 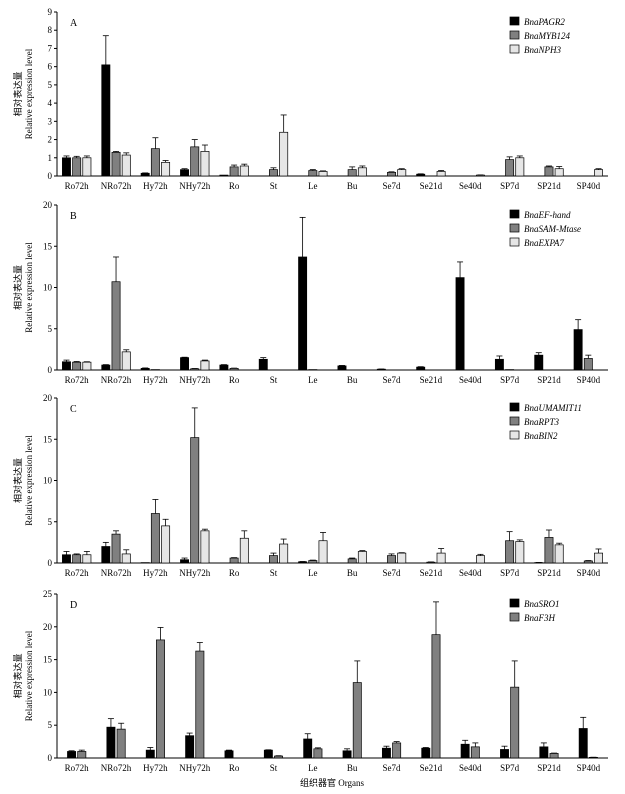 What do you see at coordinates (553, 408) in the screenshot?
I see `legend-label: BnaUMAMIT11` at bounding box center [553, 408].